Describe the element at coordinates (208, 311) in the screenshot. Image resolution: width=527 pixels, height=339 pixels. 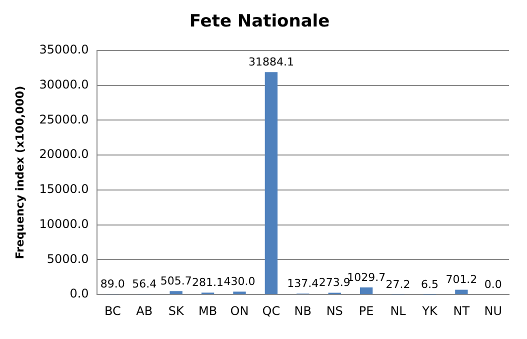
I see `x-tick-label: MB` at that location.